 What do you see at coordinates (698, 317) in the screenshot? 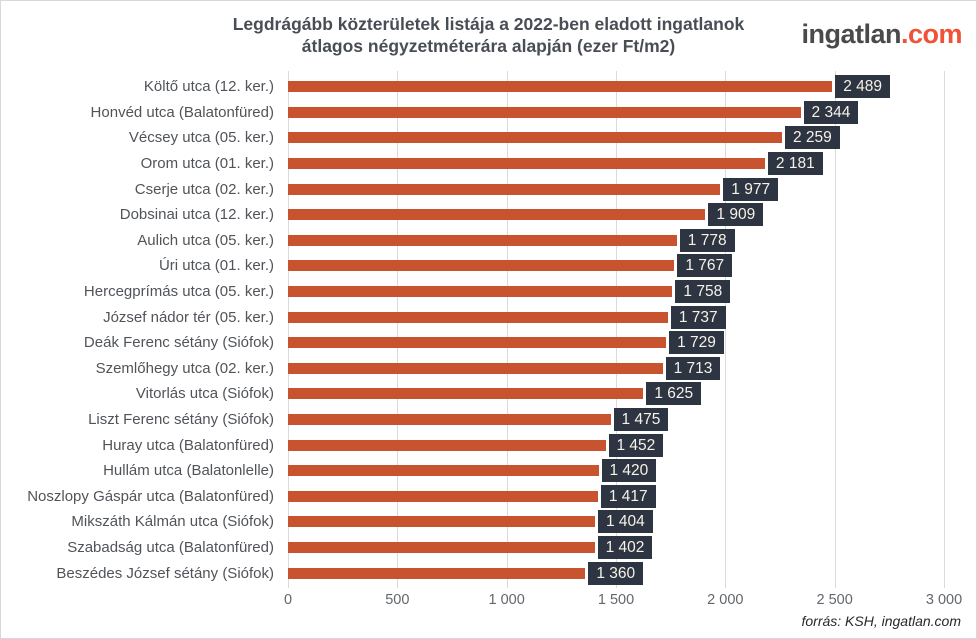
I see `value-chip: 1 737` at bounding box center [698, 317].